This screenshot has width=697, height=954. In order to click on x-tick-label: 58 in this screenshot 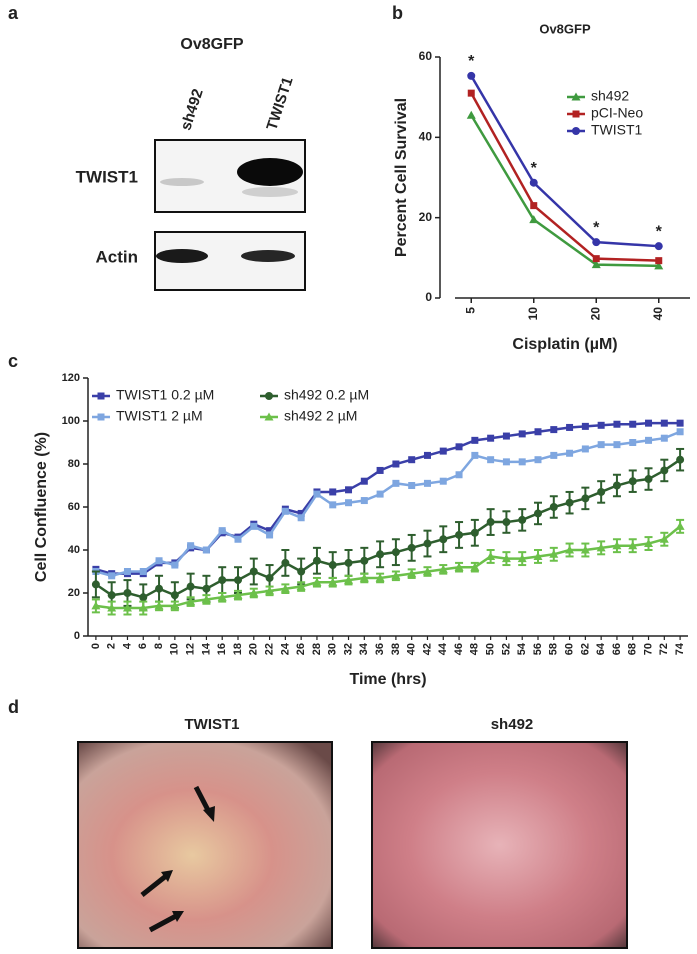, I will do `click(554, 649)`.